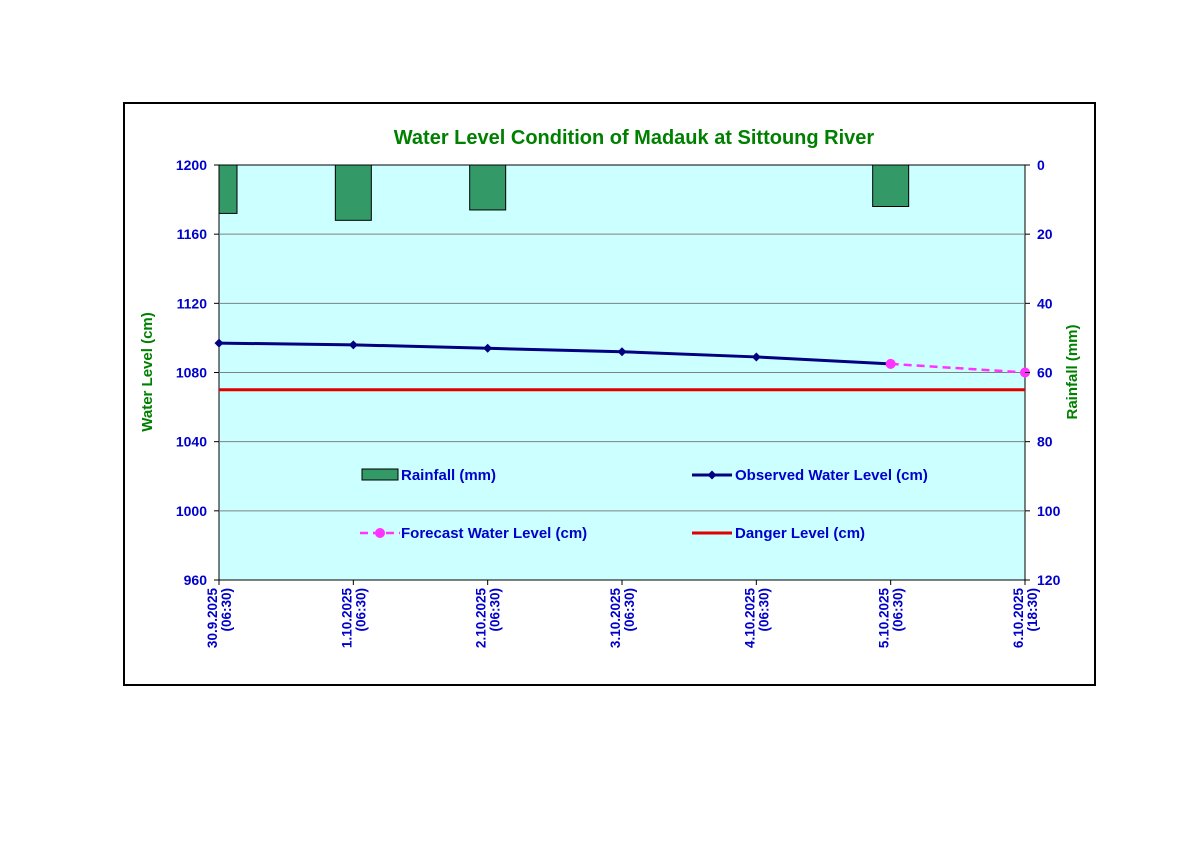 The image size is (1200, 849). I want to click on y-right-tick-label: 60, so click(1045, 373).